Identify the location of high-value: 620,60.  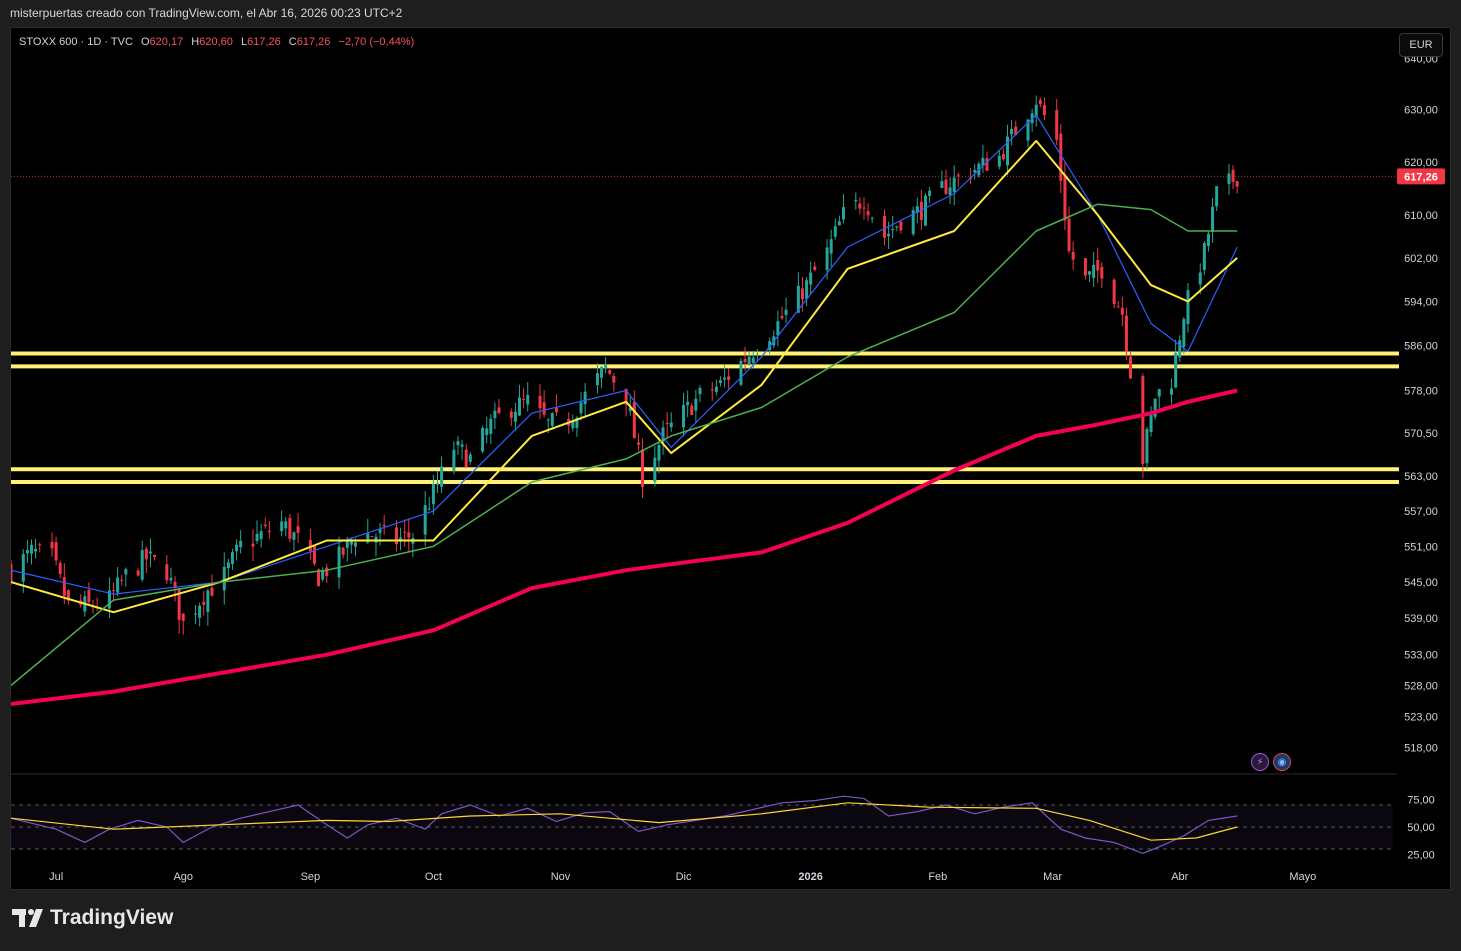
(216, 42).